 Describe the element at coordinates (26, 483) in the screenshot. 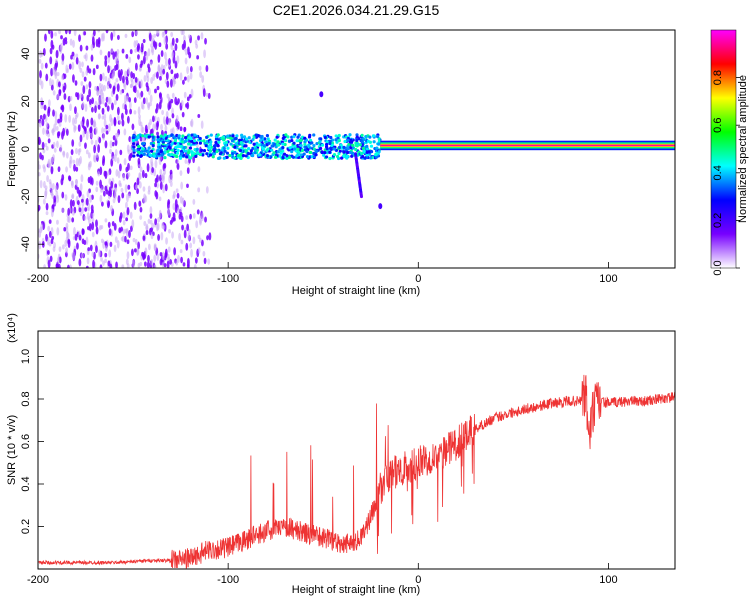

I see `snr-y-tick-label: 0.4` at that location.